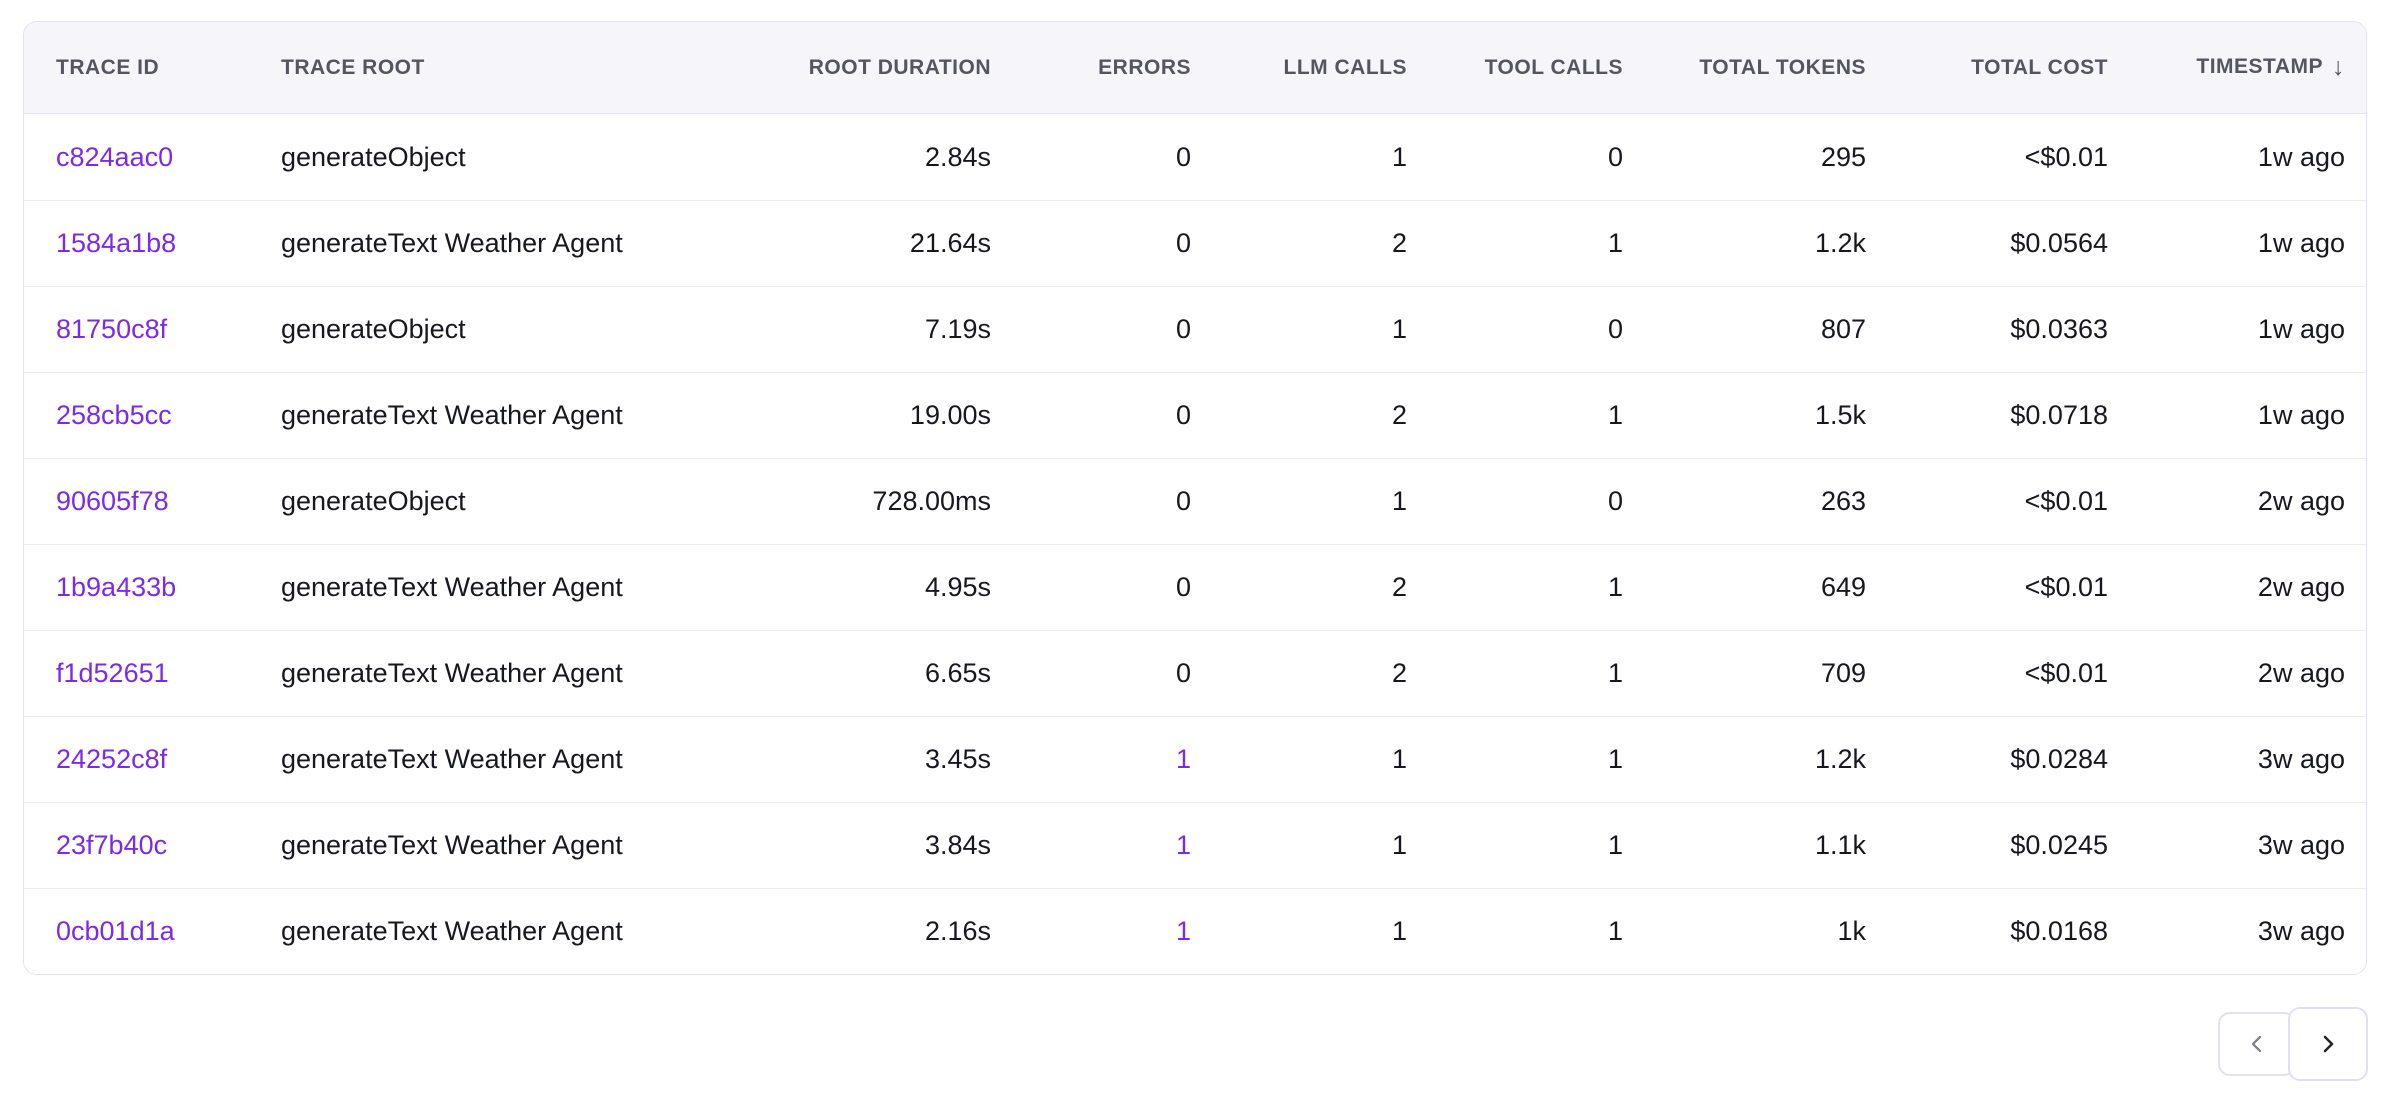  What do you see at coordinates (1744, 329) in the screenshot?
I see `cell-total-tokens: 807` at bounding box center [1744, 329].